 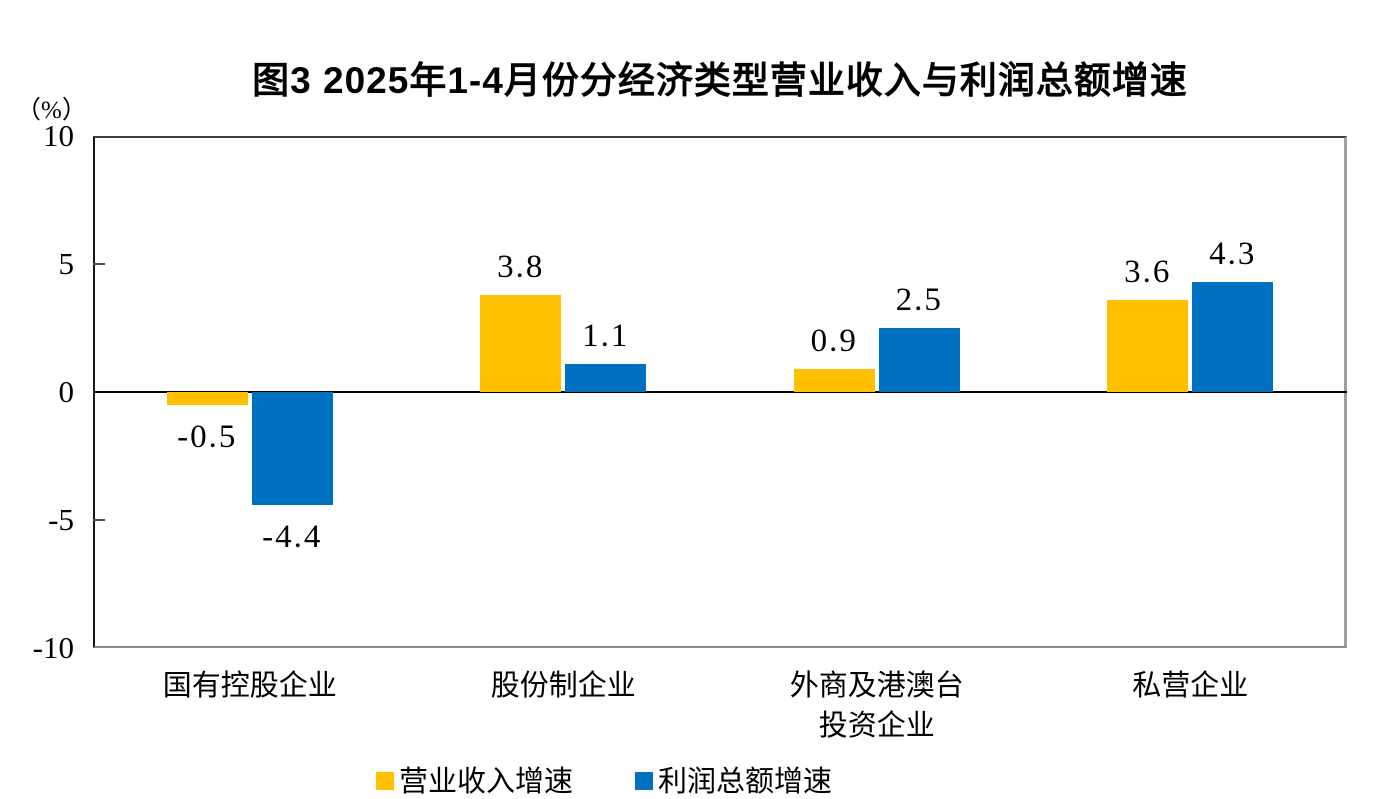 I want to click on bar-value-label: 4.3, so click(x=1233, y=253).